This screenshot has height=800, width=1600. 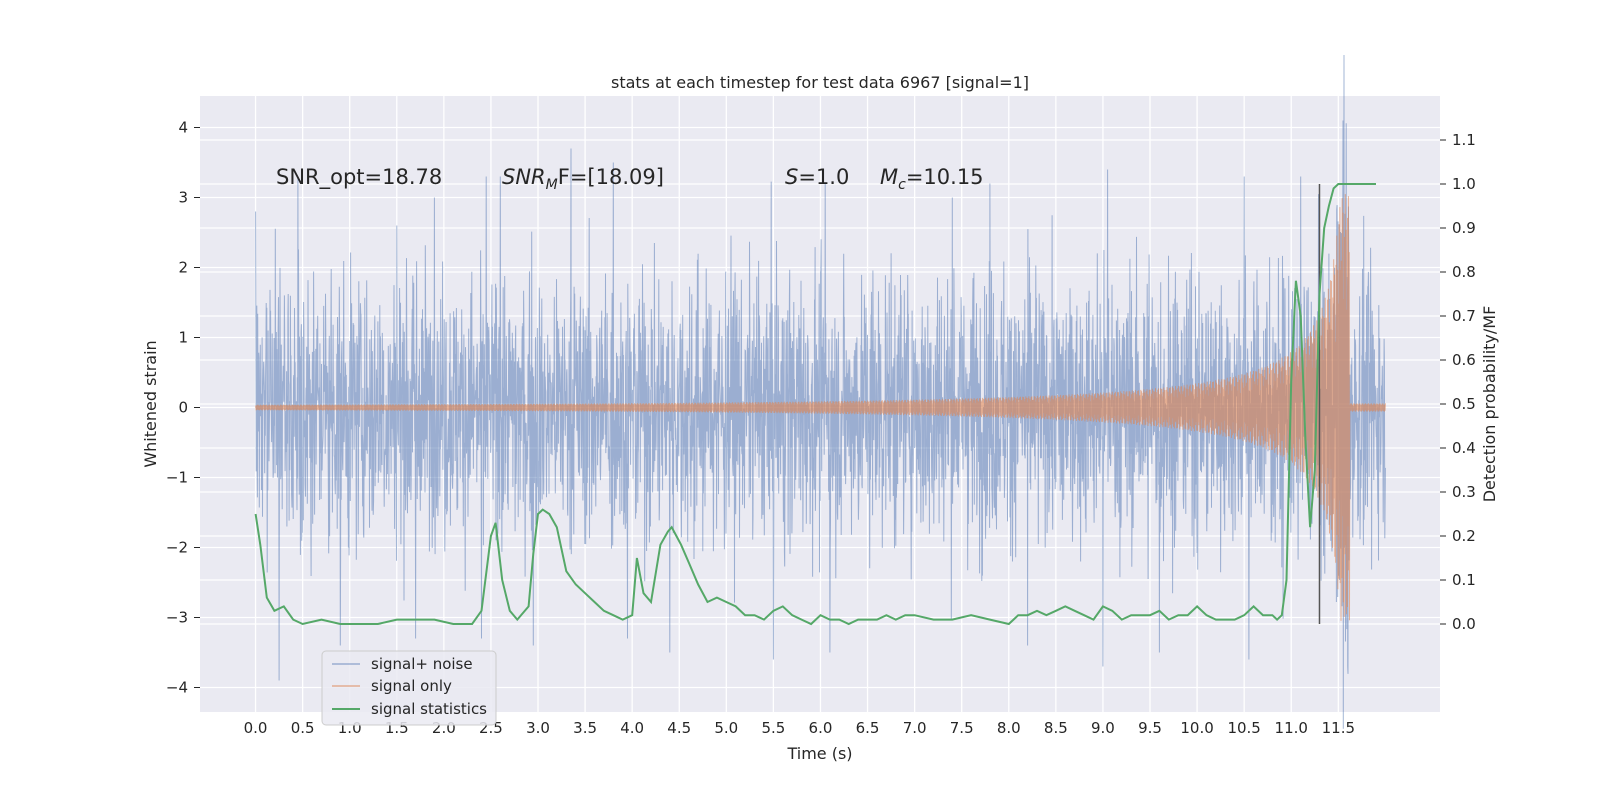 What do you see at coordinates (1464, 360) in the screenshot?
I see `y-tick-label-right: 0.6` at bounding box center [1464, 360].